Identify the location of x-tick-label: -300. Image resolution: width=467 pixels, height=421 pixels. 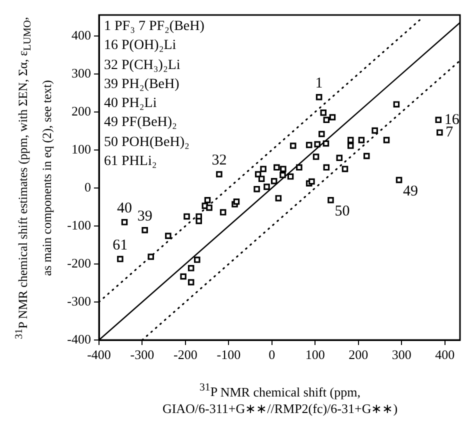
(142, 354).